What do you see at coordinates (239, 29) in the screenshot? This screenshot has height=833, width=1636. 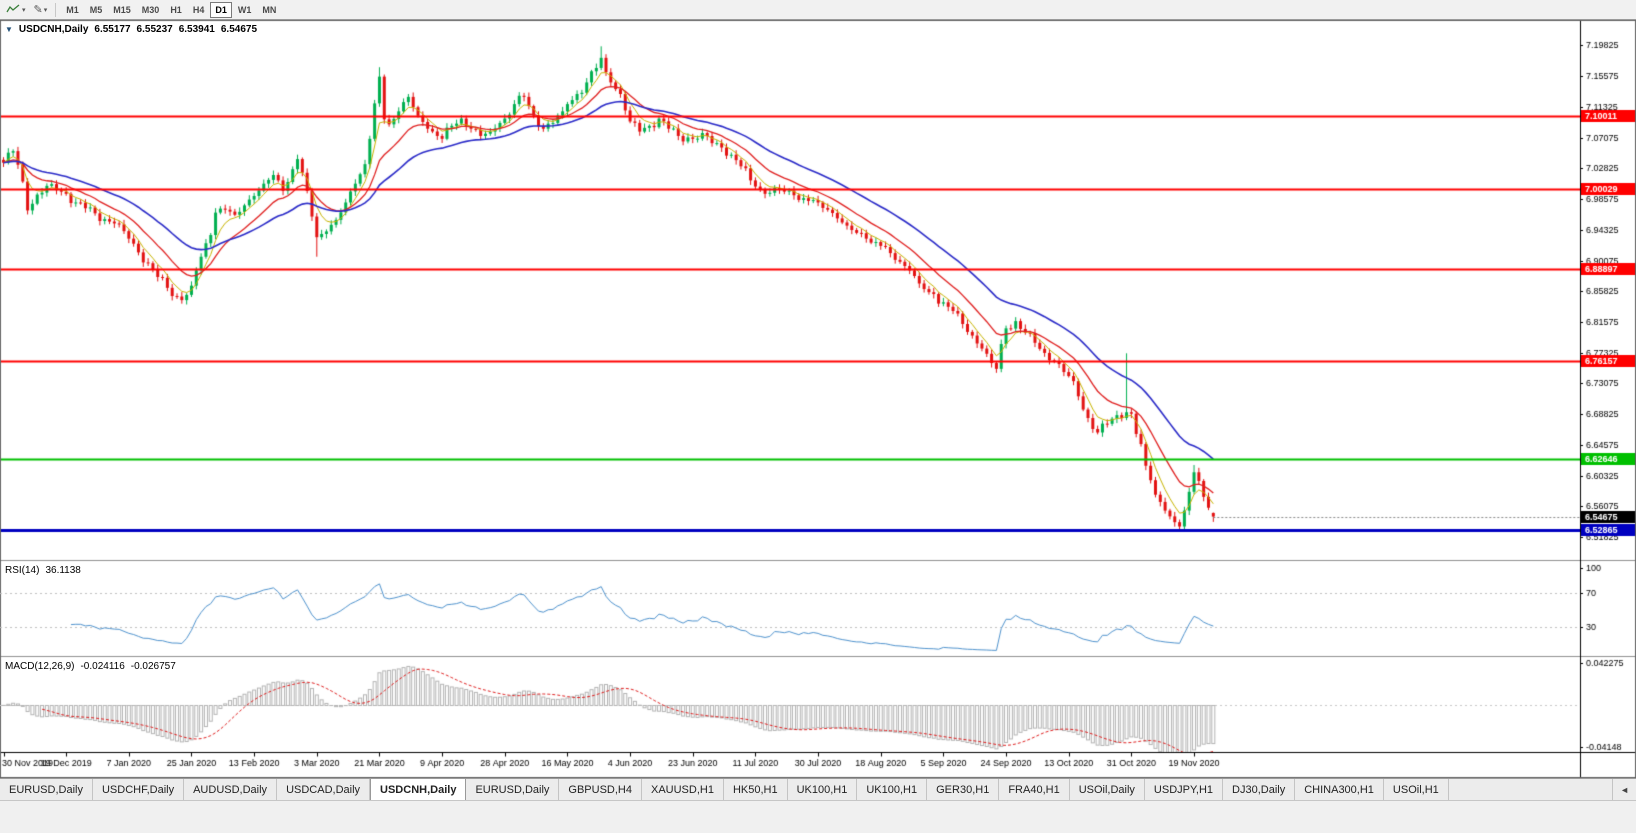 I see `close-value: 6.54675` at bounding box center [239, 29].